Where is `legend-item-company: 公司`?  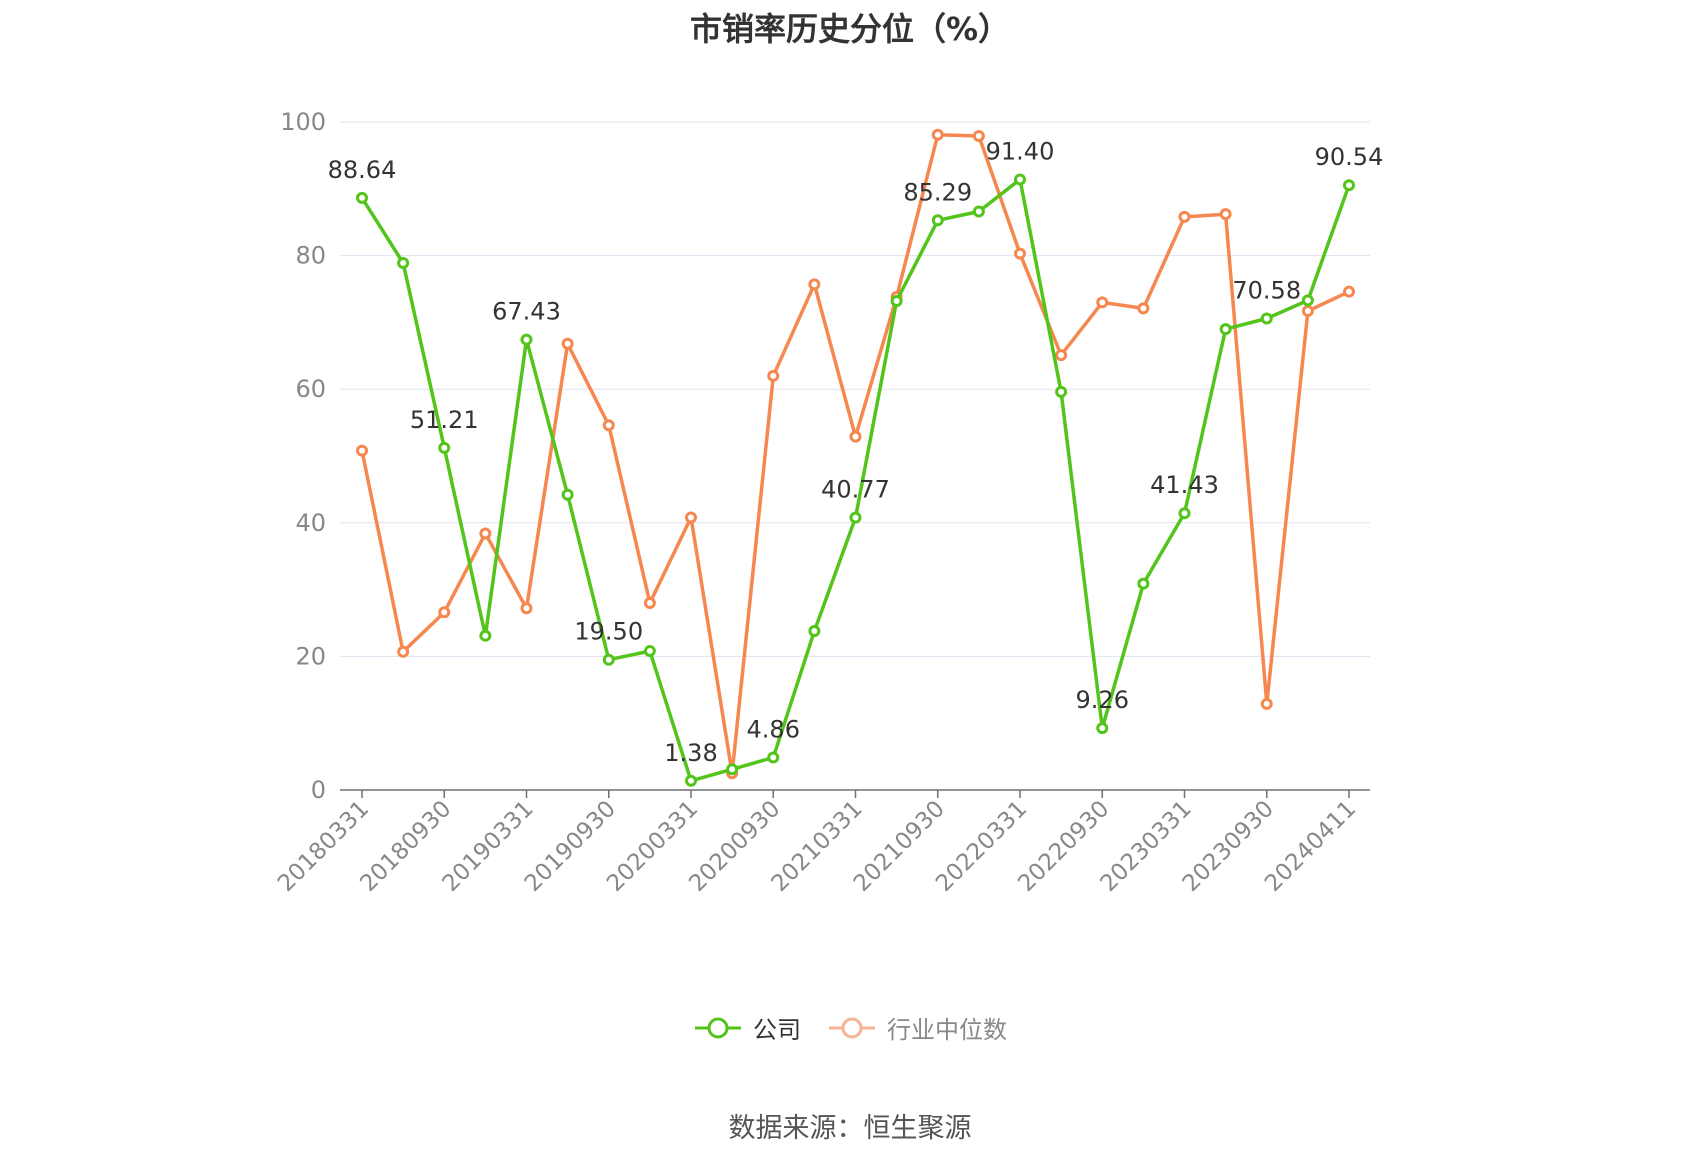
legend-item-company: 公司 is located at coordinates (747, 1027).